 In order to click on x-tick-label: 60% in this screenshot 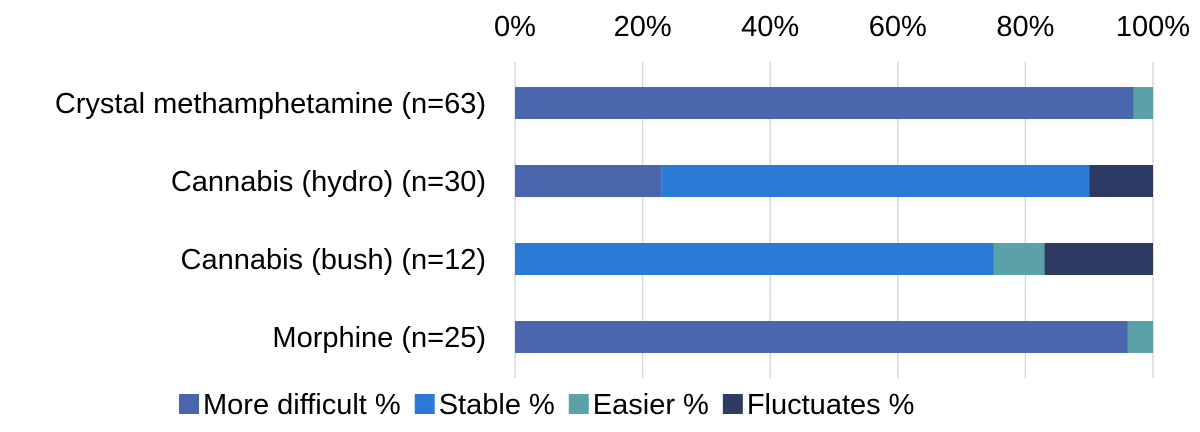, I will do `click(898, 27)`.